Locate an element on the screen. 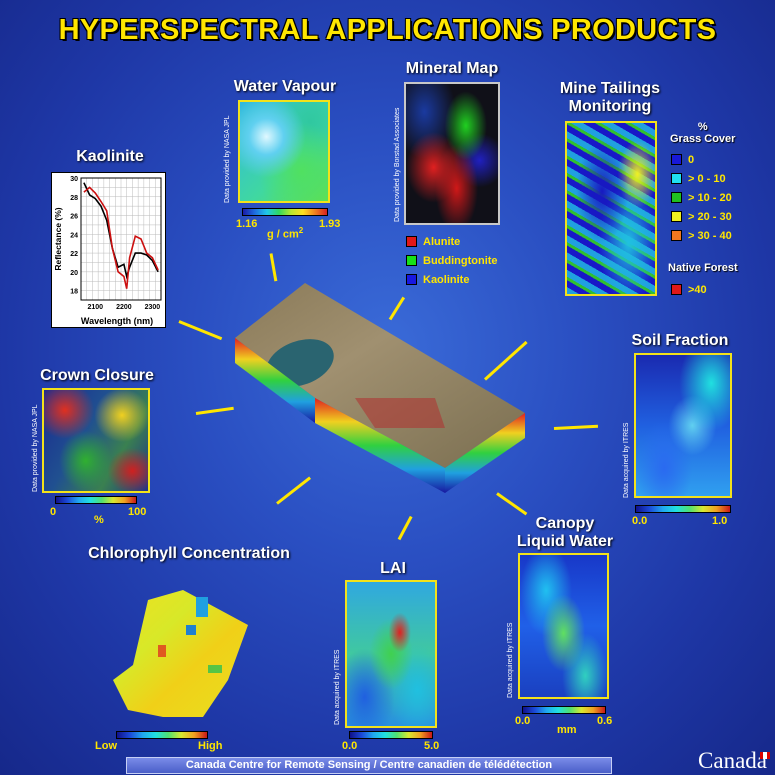 This screenshot has height=775, width=775. crown-closure-min: 0 is located at coordinates (53, 512).